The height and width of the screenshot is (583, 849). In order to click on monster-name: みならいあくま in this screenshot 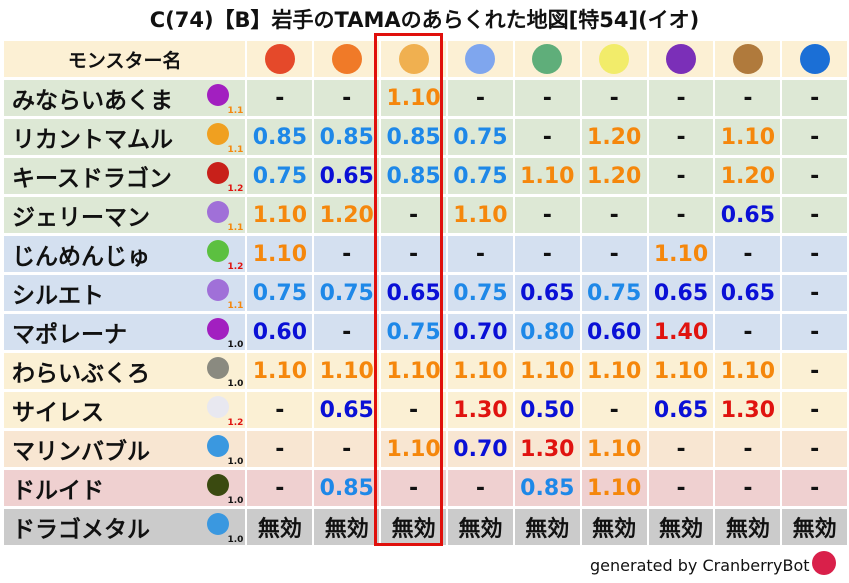, I will do `click(92, 101)`.